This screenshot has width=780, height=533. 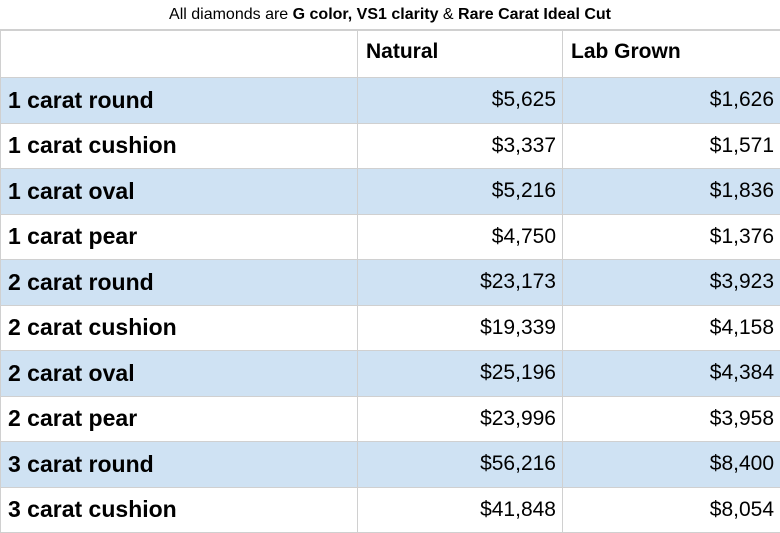 I want to click on row-label: 2 carat oval, so click(x=179, y=374).